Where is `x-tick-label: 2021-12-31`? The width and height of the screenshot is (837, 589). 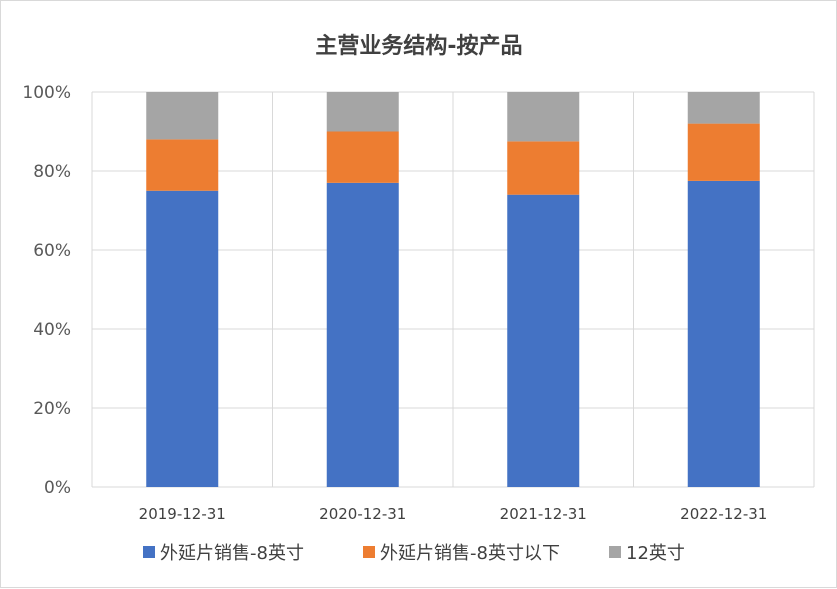 x-tick-label: 2021-12-31 is located at coordinates (543, 514).